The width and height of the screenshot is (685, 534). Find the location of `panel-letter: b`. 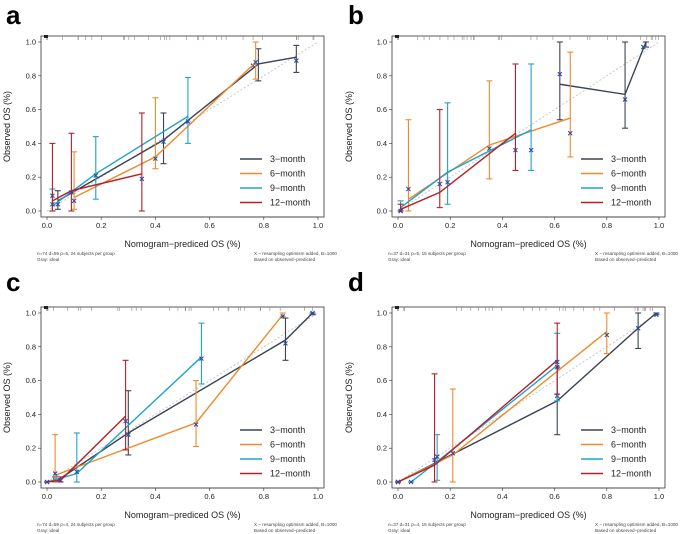

panel-letter: b is located at coordinates (356, 15).